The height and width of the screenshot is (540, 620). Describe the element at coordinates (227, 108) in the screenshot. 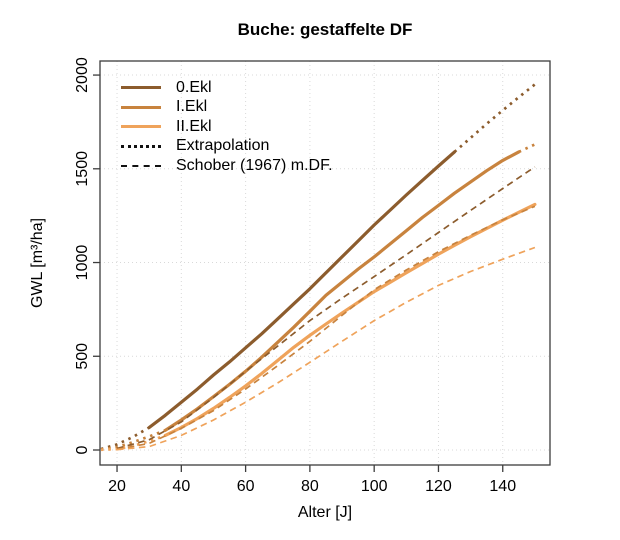

I see `legend-item-1ekl: I.Ekl` at that location.